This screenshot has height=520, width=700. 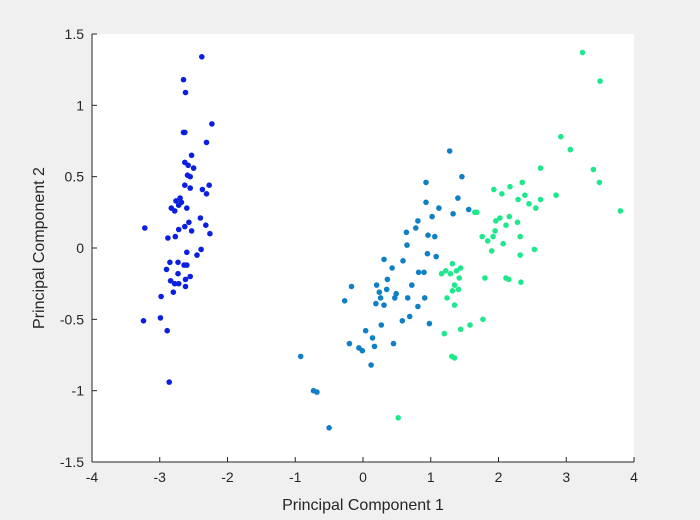 What do you see at coordinates (160, 477) in the screenshot?
I see `x-tick-label: -3` at bounding box center [160, 477].